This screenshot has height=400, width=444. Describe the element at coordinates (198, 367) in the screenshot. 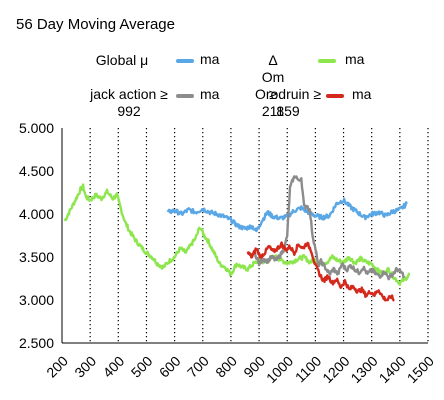

I see `x-tick-label: 700` at that location.